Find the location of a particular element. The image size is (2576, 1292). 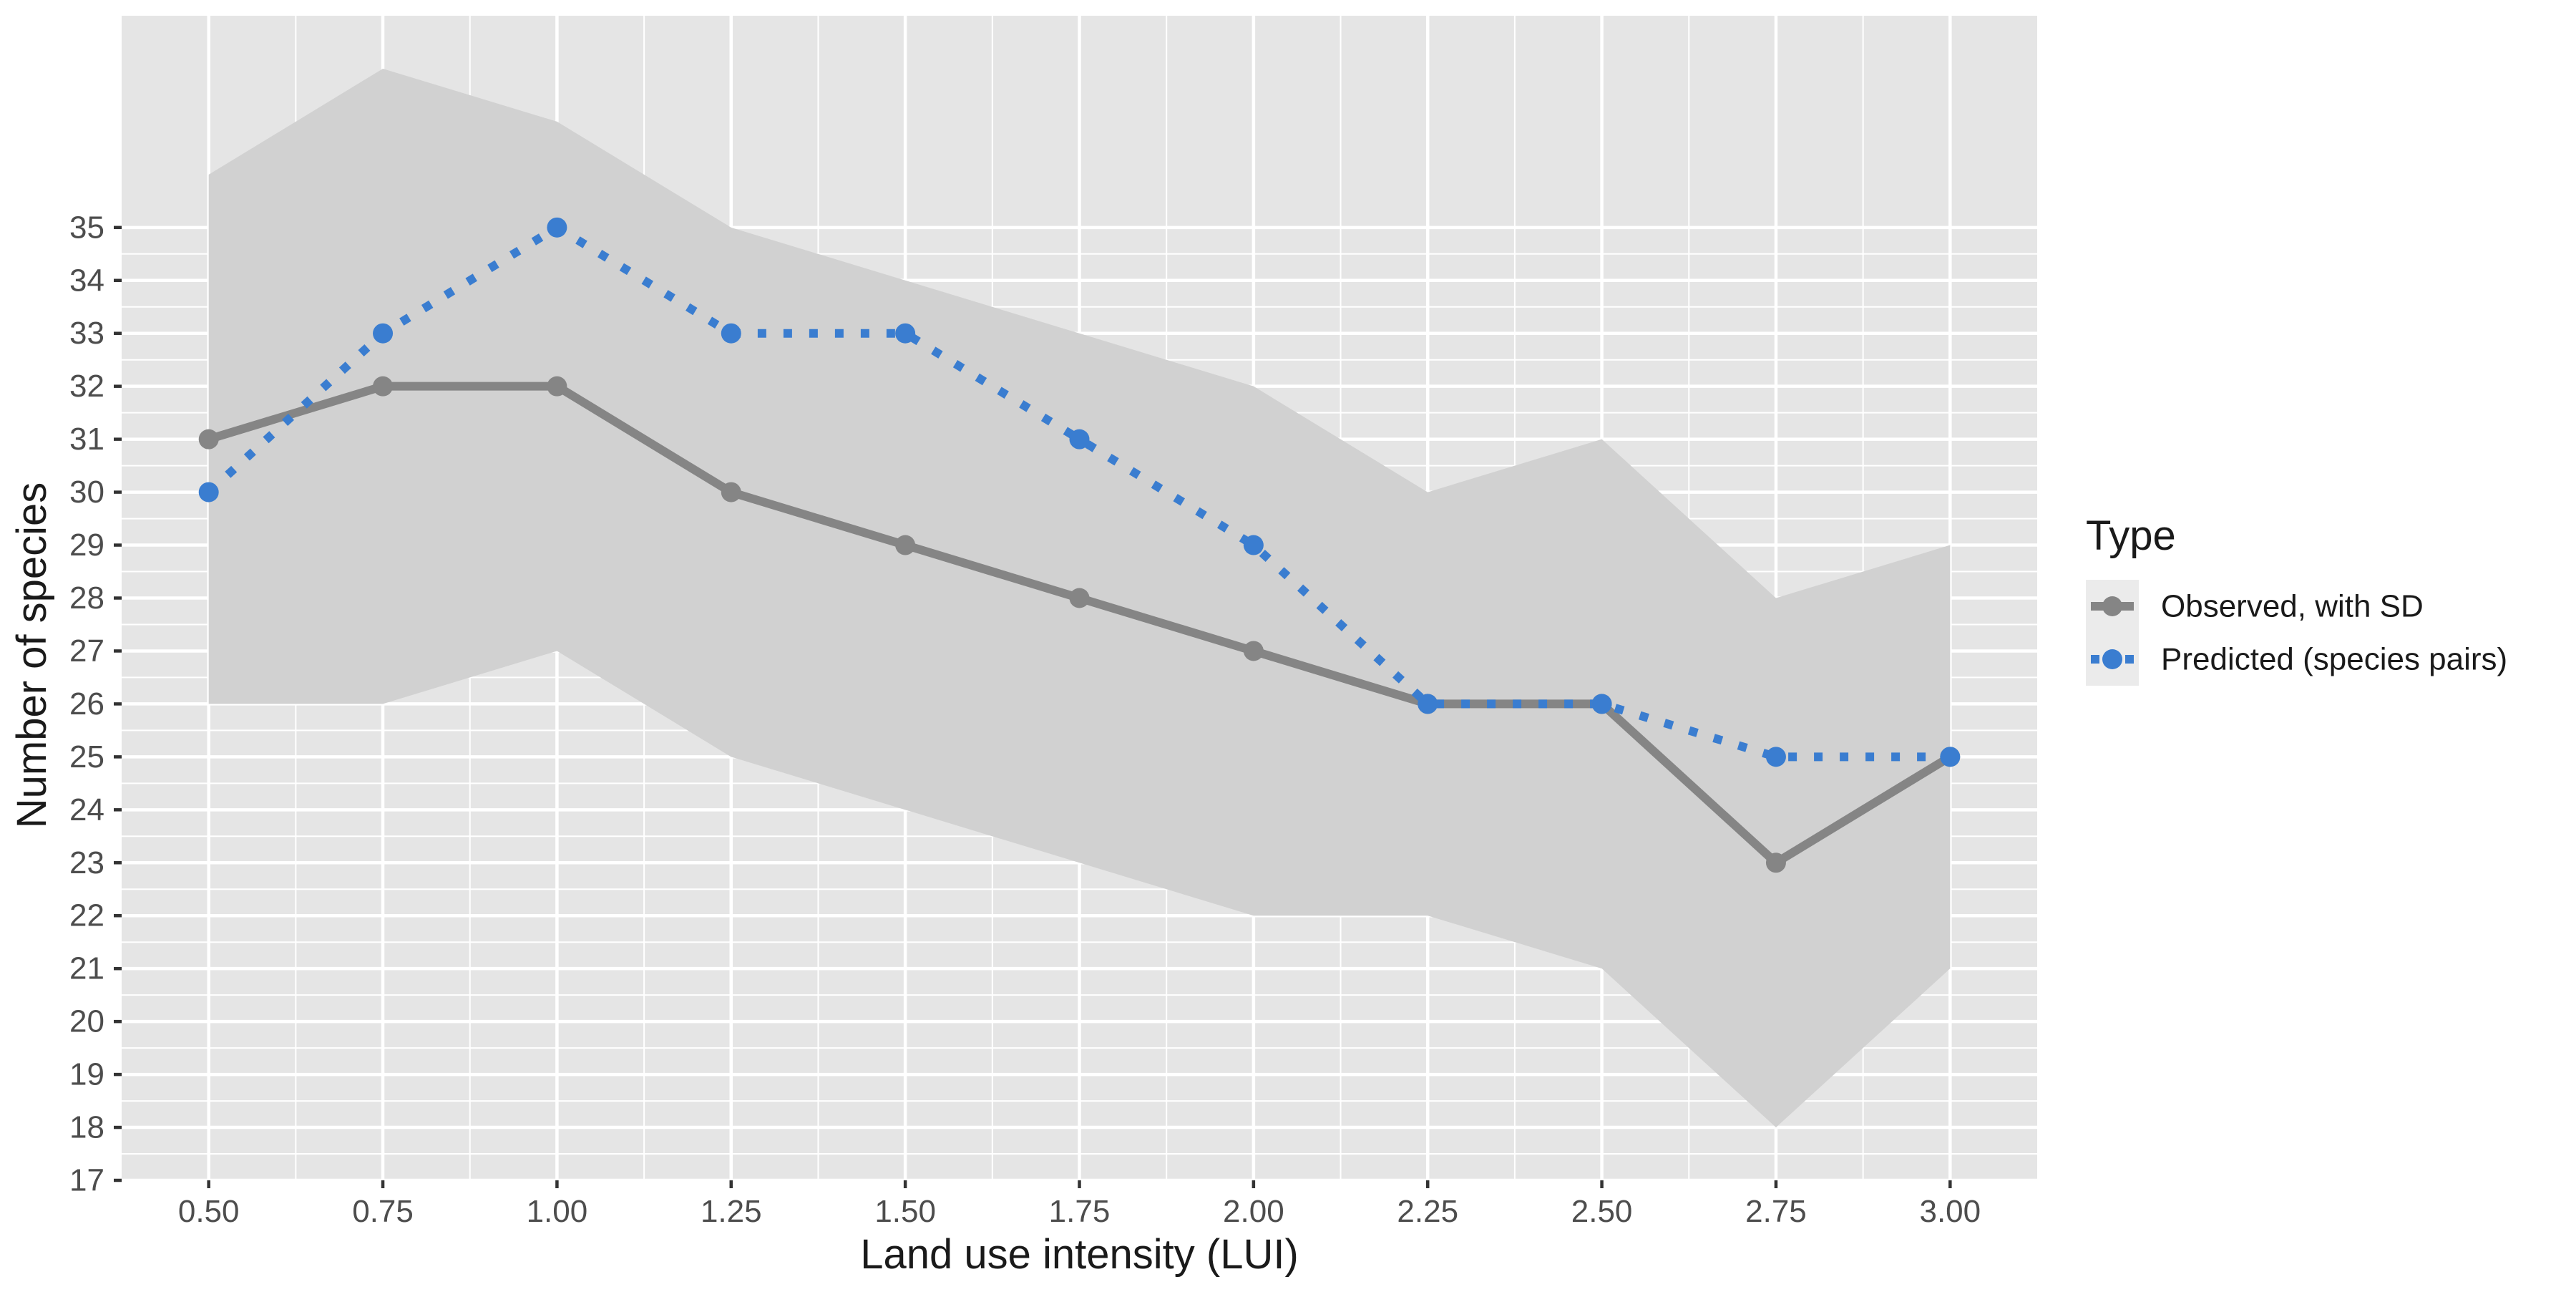

y-tick-label: 27 is located at coordinates (86, 651).